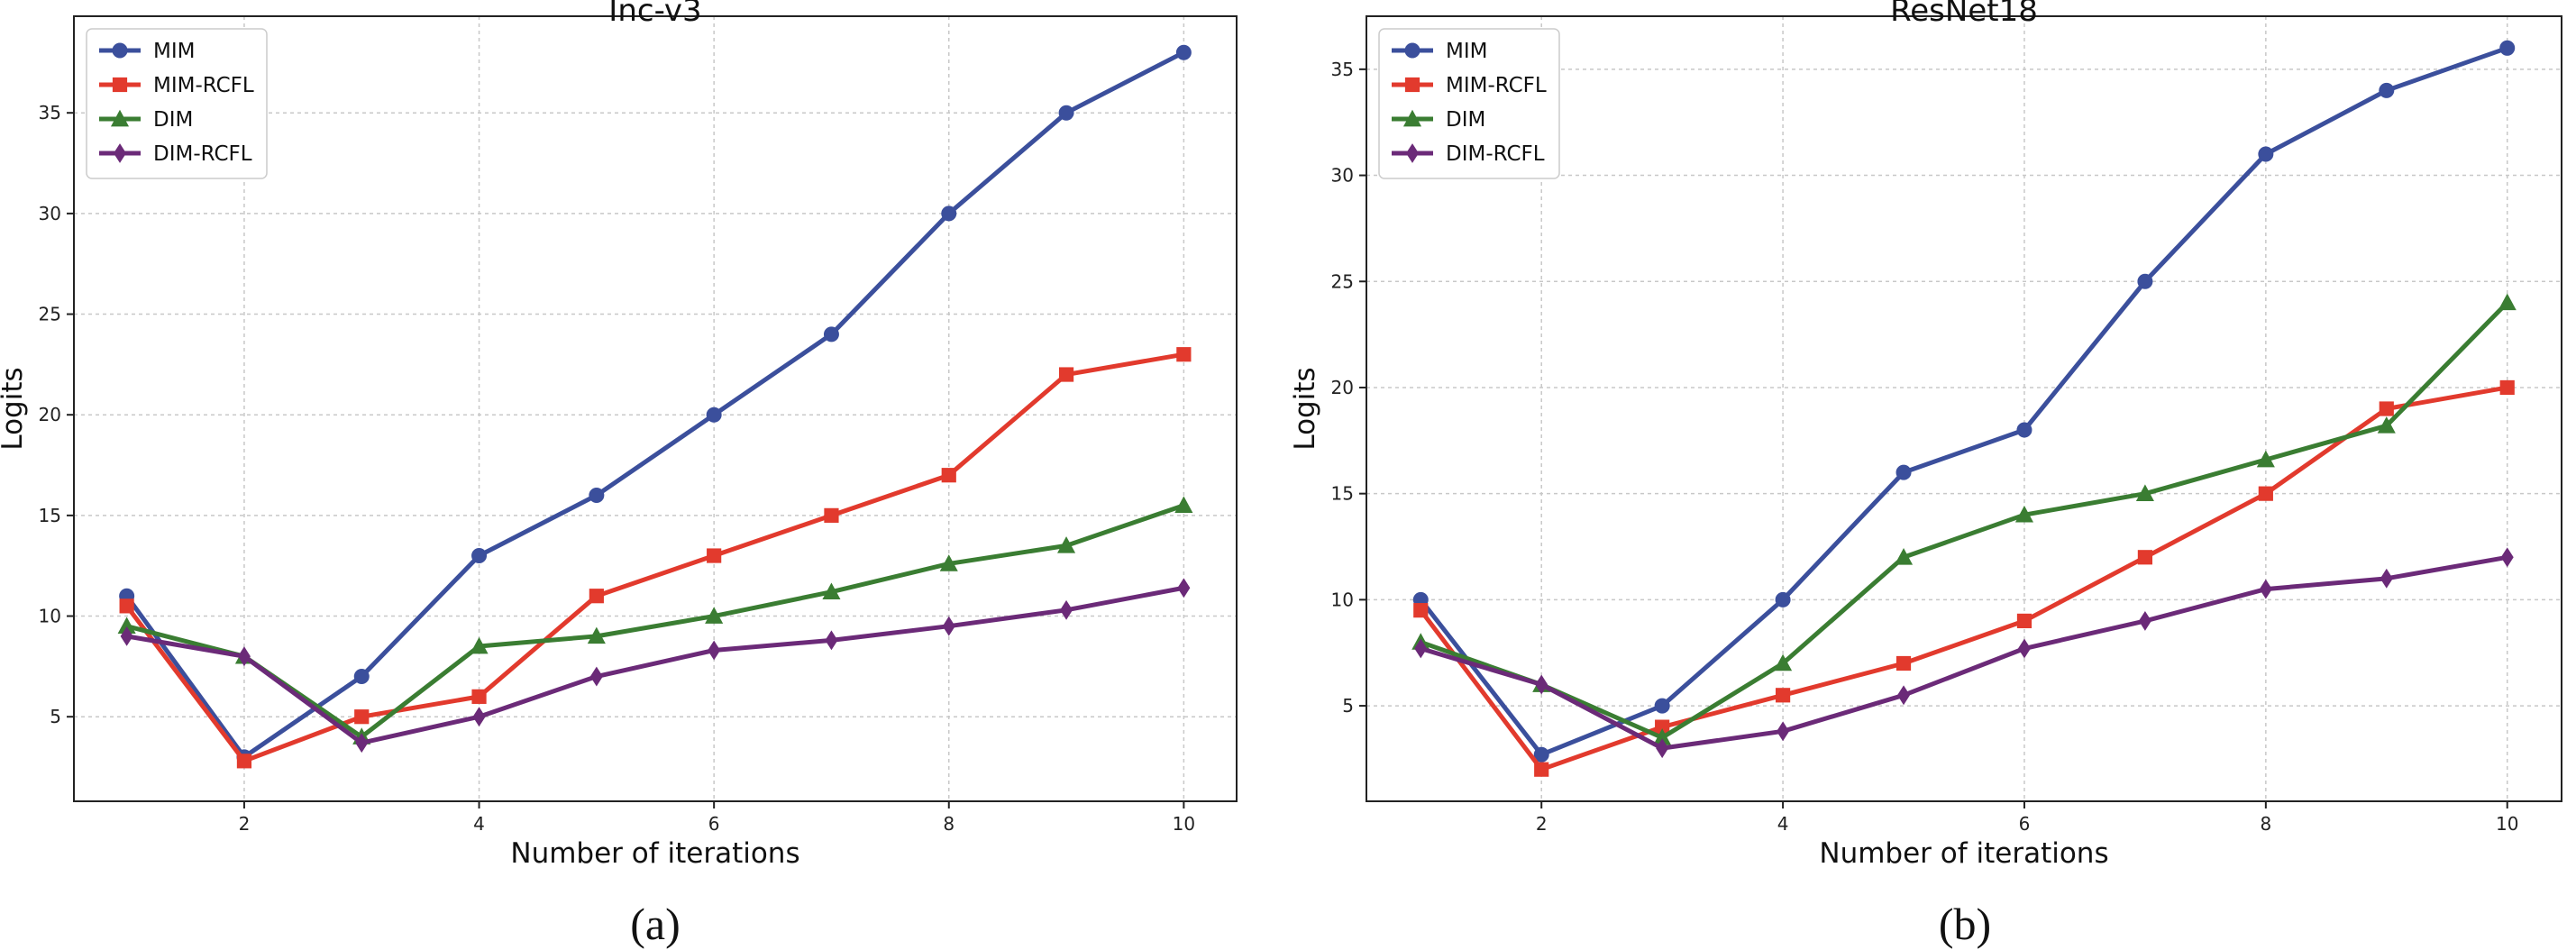  I want to click on legend-item-dim-rcfl: DIM-RCFL, so click(175, 154).